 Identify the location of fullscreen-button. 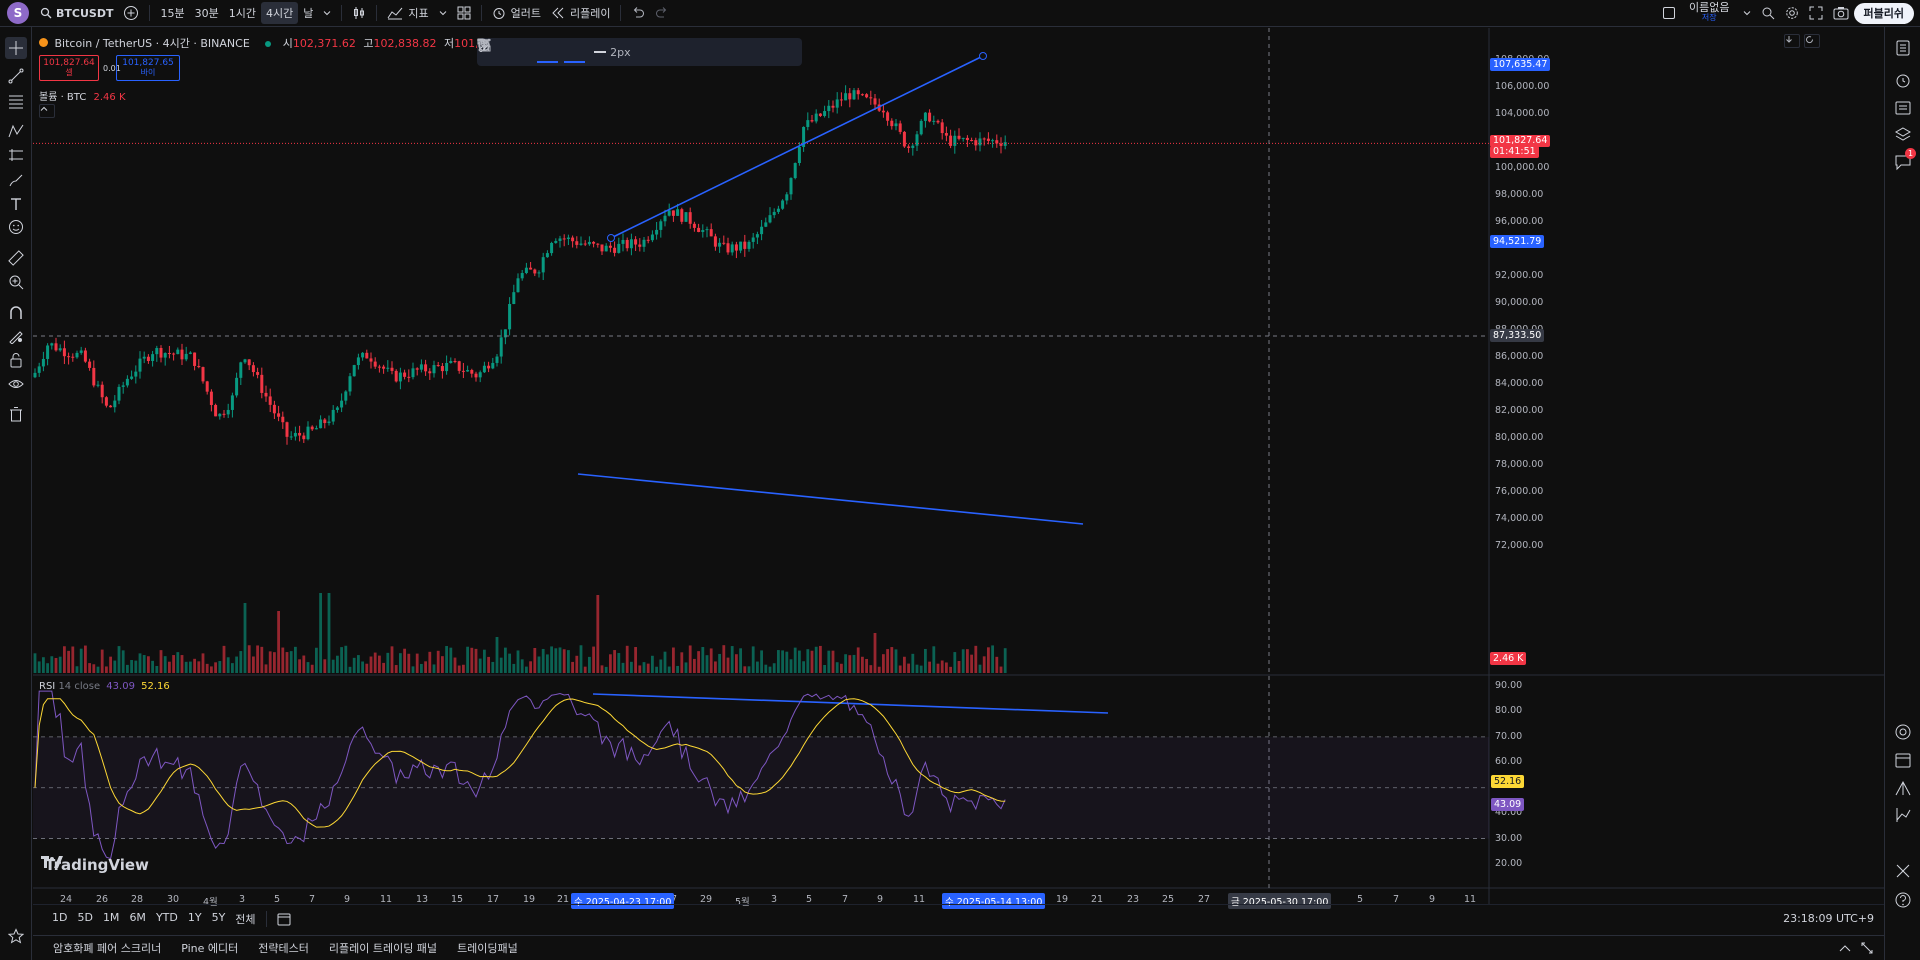
(1816, 13).